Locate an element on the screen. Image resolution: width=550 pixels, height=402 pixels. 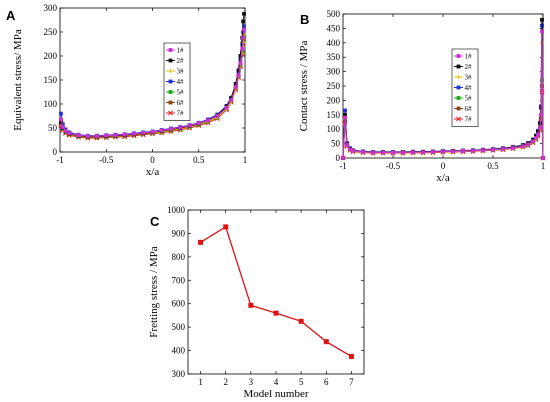
legend-label: 4# is located at coordinates (181, 82).